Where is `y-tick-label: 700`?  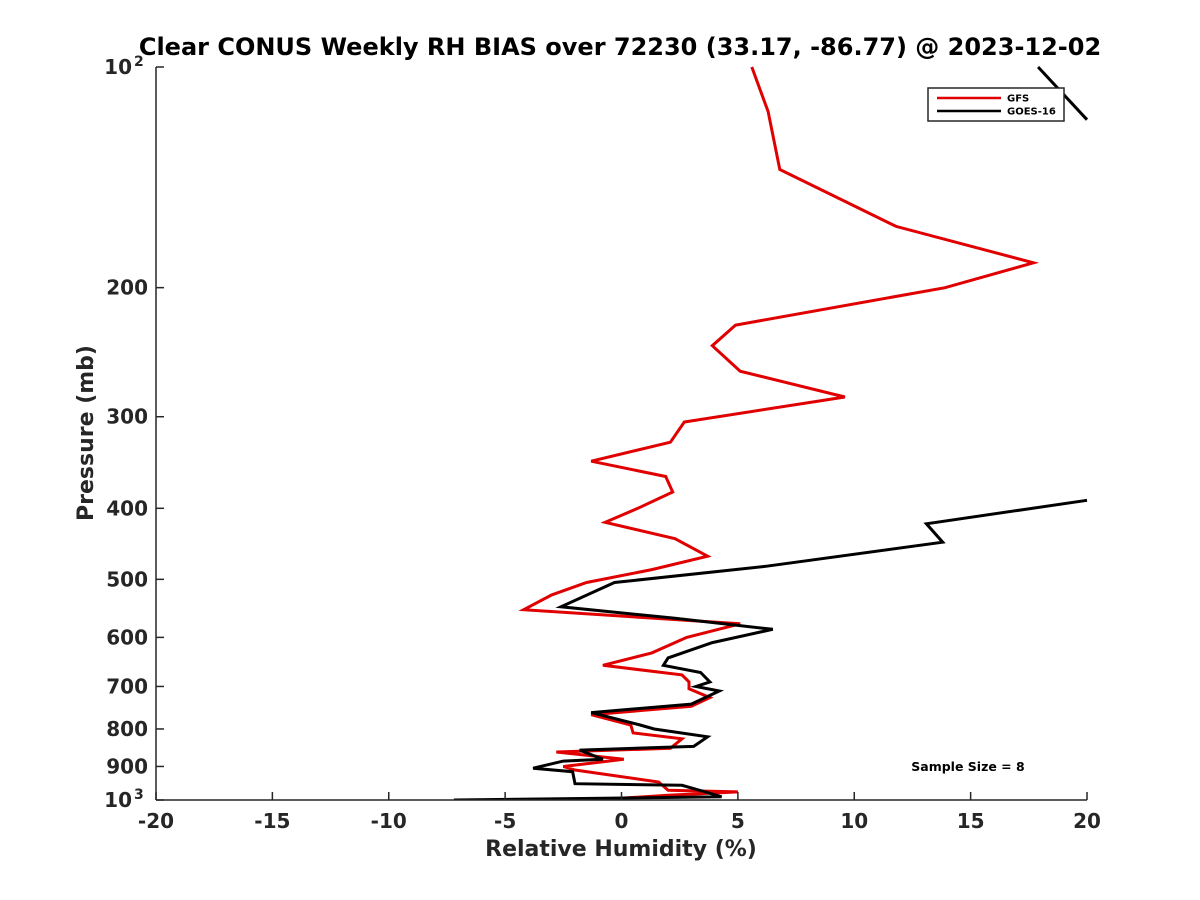
y-tick-label: 700 is located at coordinates (127, 686).